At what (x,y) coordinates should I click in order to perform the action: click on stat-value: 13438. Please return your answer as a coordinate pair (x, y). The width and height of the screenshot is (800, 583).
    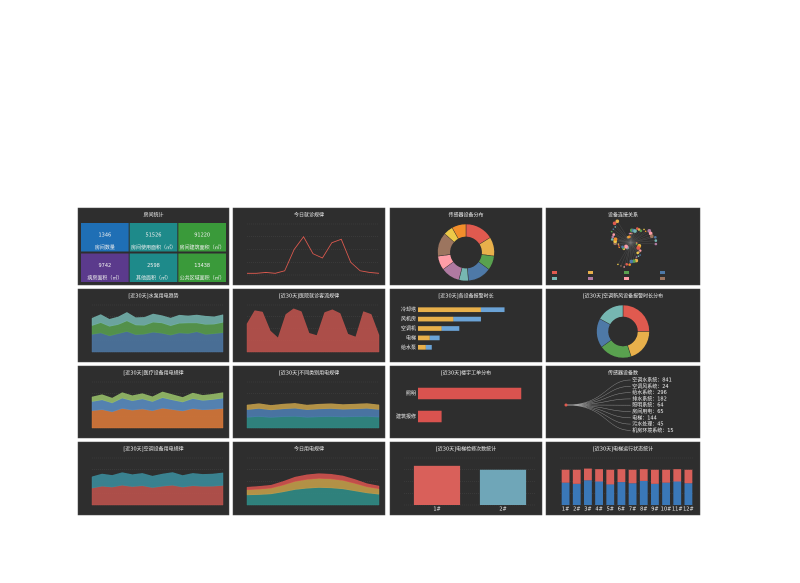
    Looking at the image, I should click on (202, 266).